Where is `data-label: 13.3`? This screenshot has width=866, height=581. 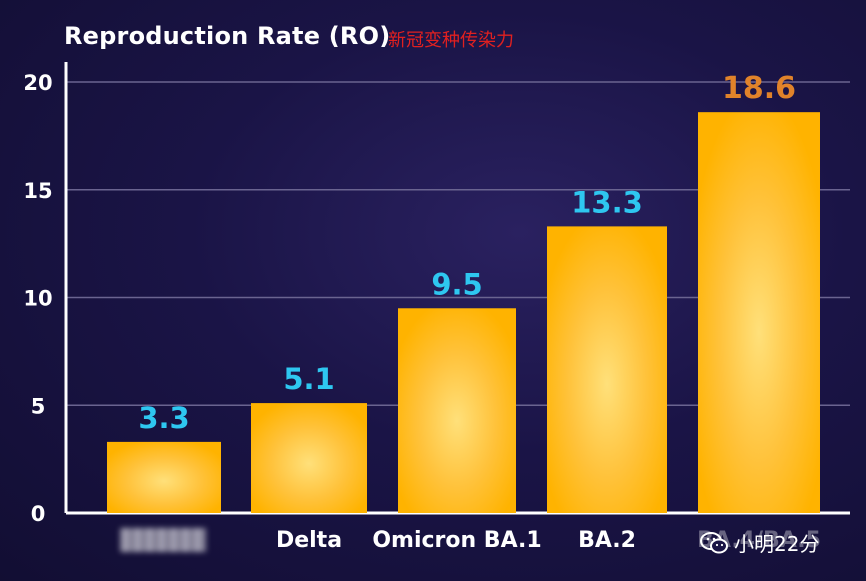
data-label: 13.3 is located at coordinates (607, 202).